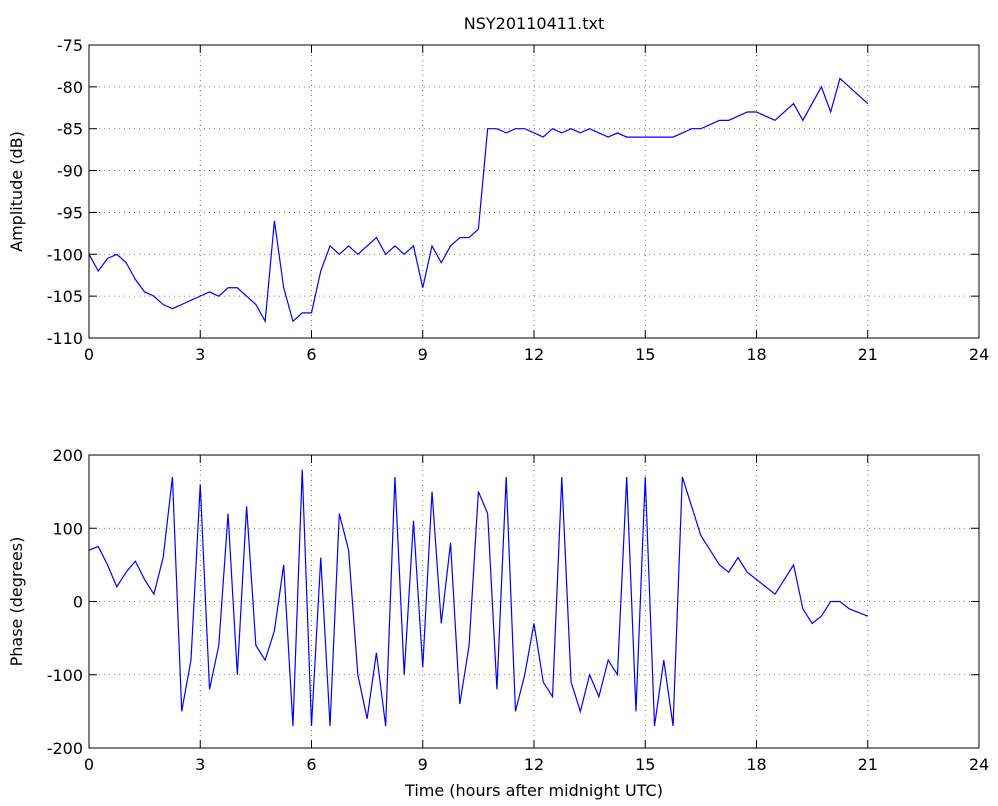  What do you see at coordinates (67, 528) in the screenshot?
I see `y-tick-label: 100` at bounding box center [67, 528].